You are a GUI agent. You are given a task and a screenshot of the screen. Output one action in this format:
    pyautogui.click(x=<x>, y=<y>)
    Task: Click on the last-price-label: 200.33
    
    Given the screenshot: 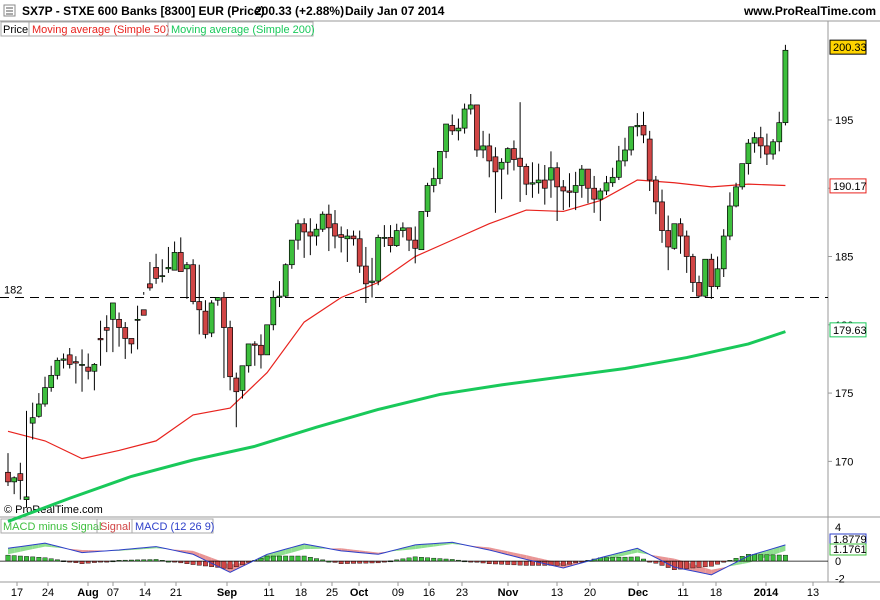 What is the action you would take?
    pyautogui.click(x=850, y=48)
    